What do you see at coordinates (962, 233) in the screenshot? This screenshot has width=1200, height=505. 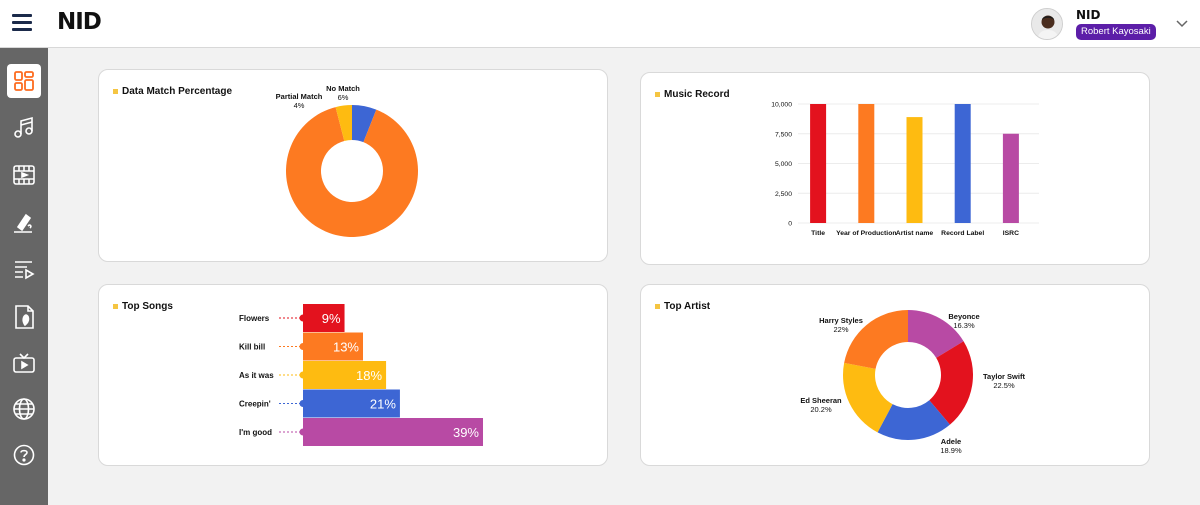 I see `x-tick-label: Record Label` at bounding box center [962, 233].